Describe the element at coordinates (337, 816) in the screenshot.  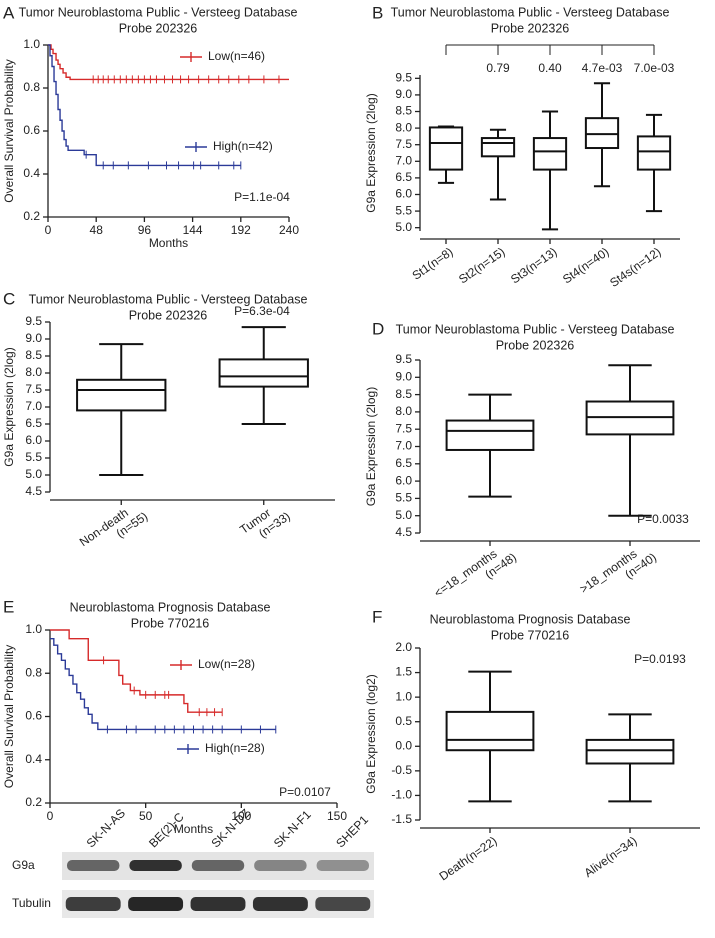
I see `x-tick-label: 150` at that location.